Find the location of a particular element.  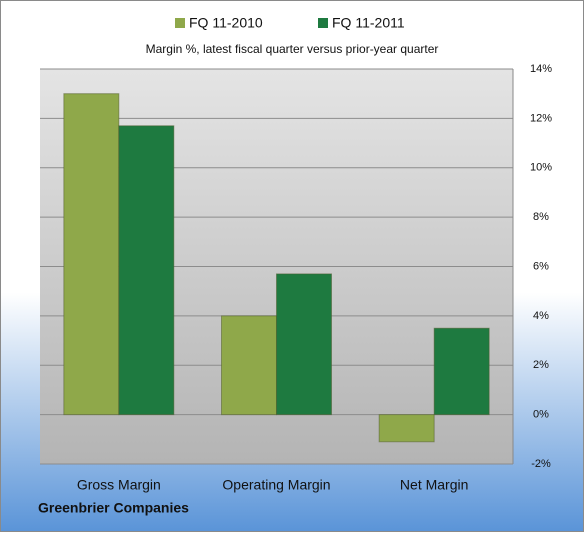

y-tick-label: 0% is located at coordinates (541, 415).